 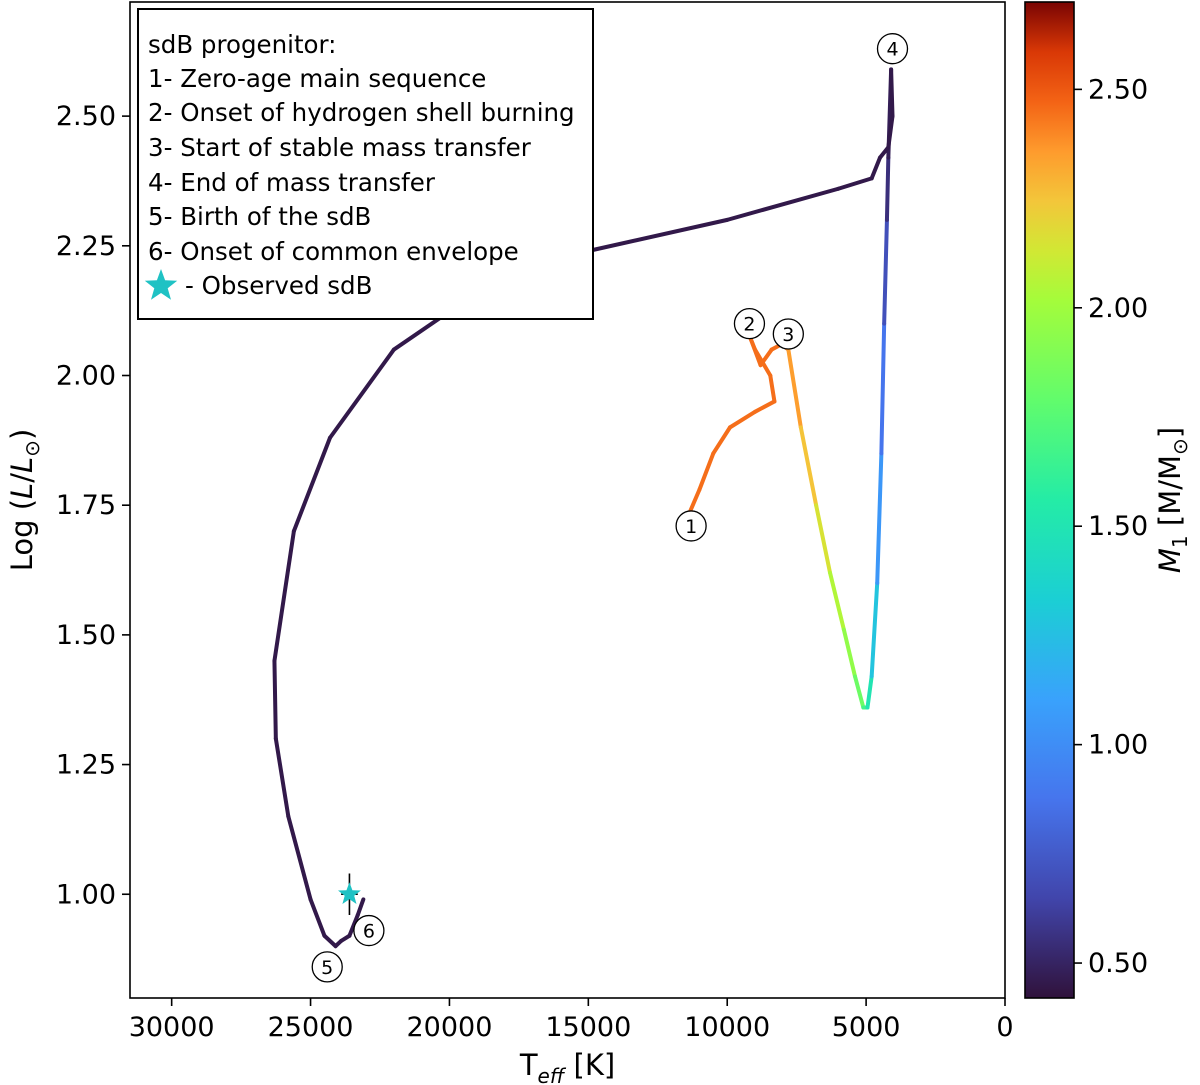 I want to click on legend-entry-2: 2- Onset of hydrogen shell burning, so click(x=361, y=112).